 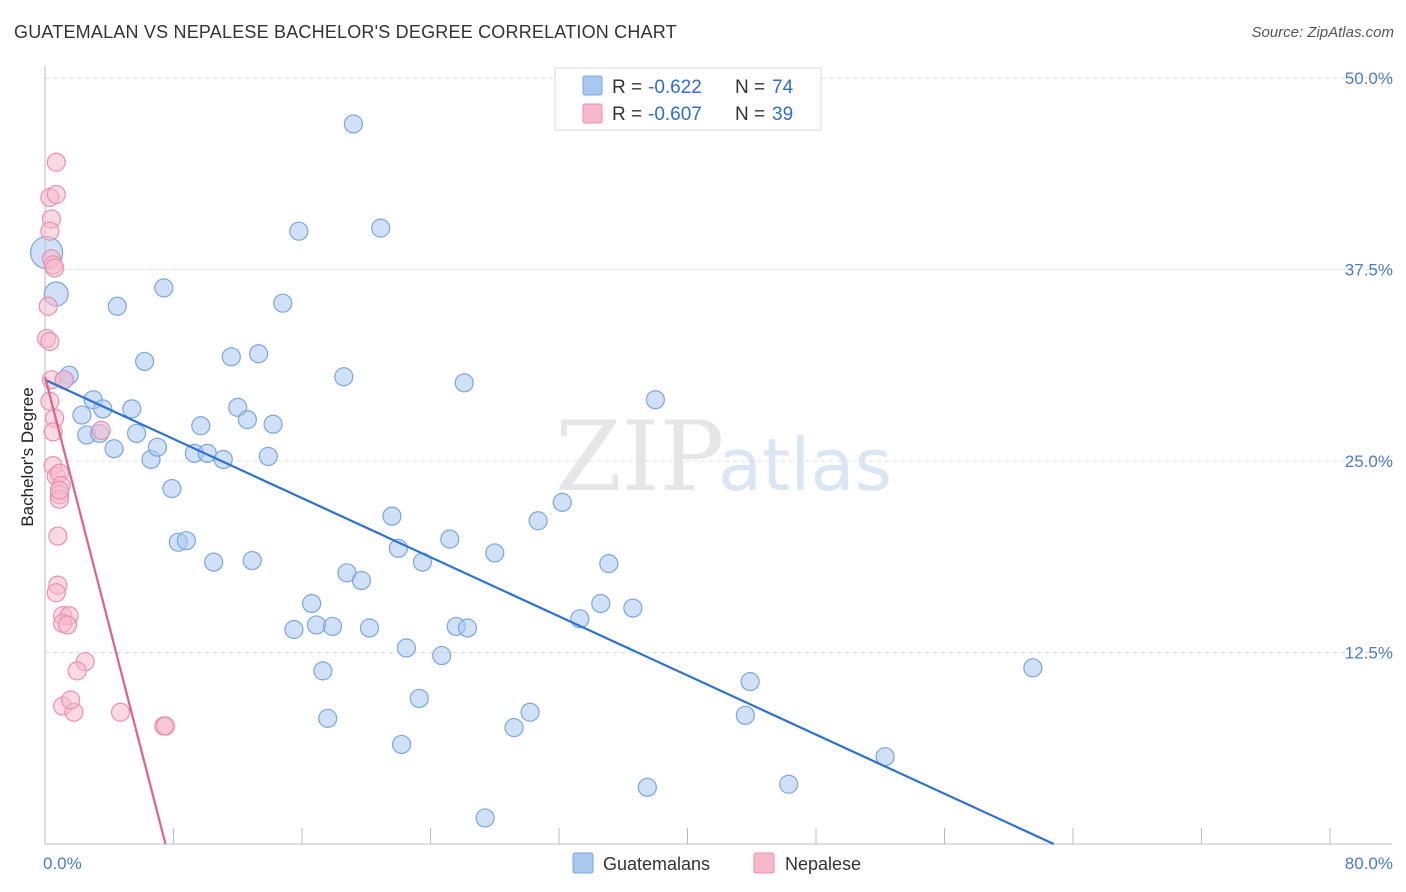 I want to click on x-tick-labels: 0.0% 80.0%, so click(x=718, y=863).